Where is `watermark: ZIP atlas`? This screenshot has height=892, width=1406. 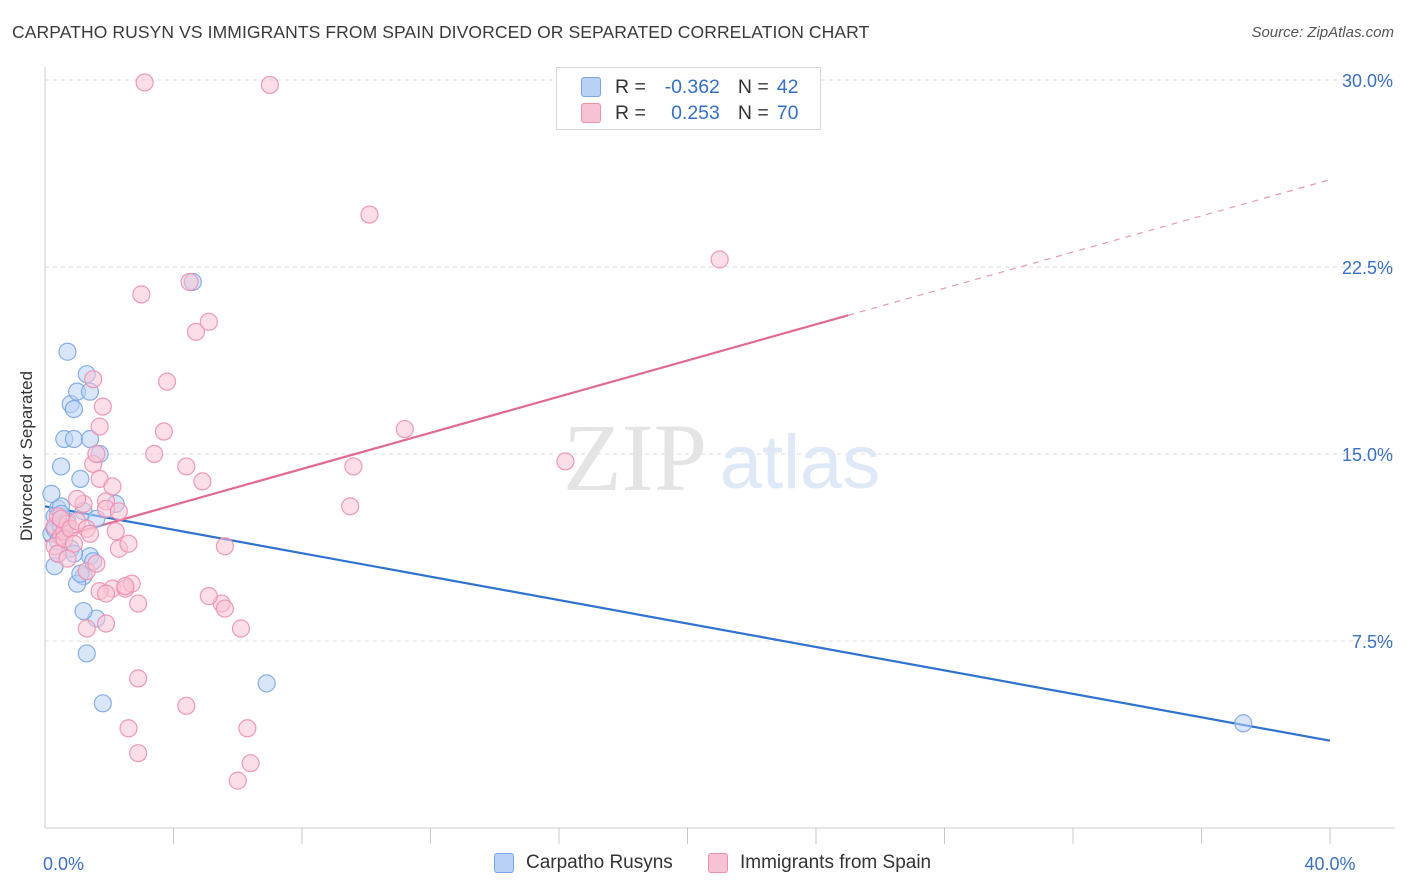 watermark: ZIP atlas is located at coordinates (721, 457).